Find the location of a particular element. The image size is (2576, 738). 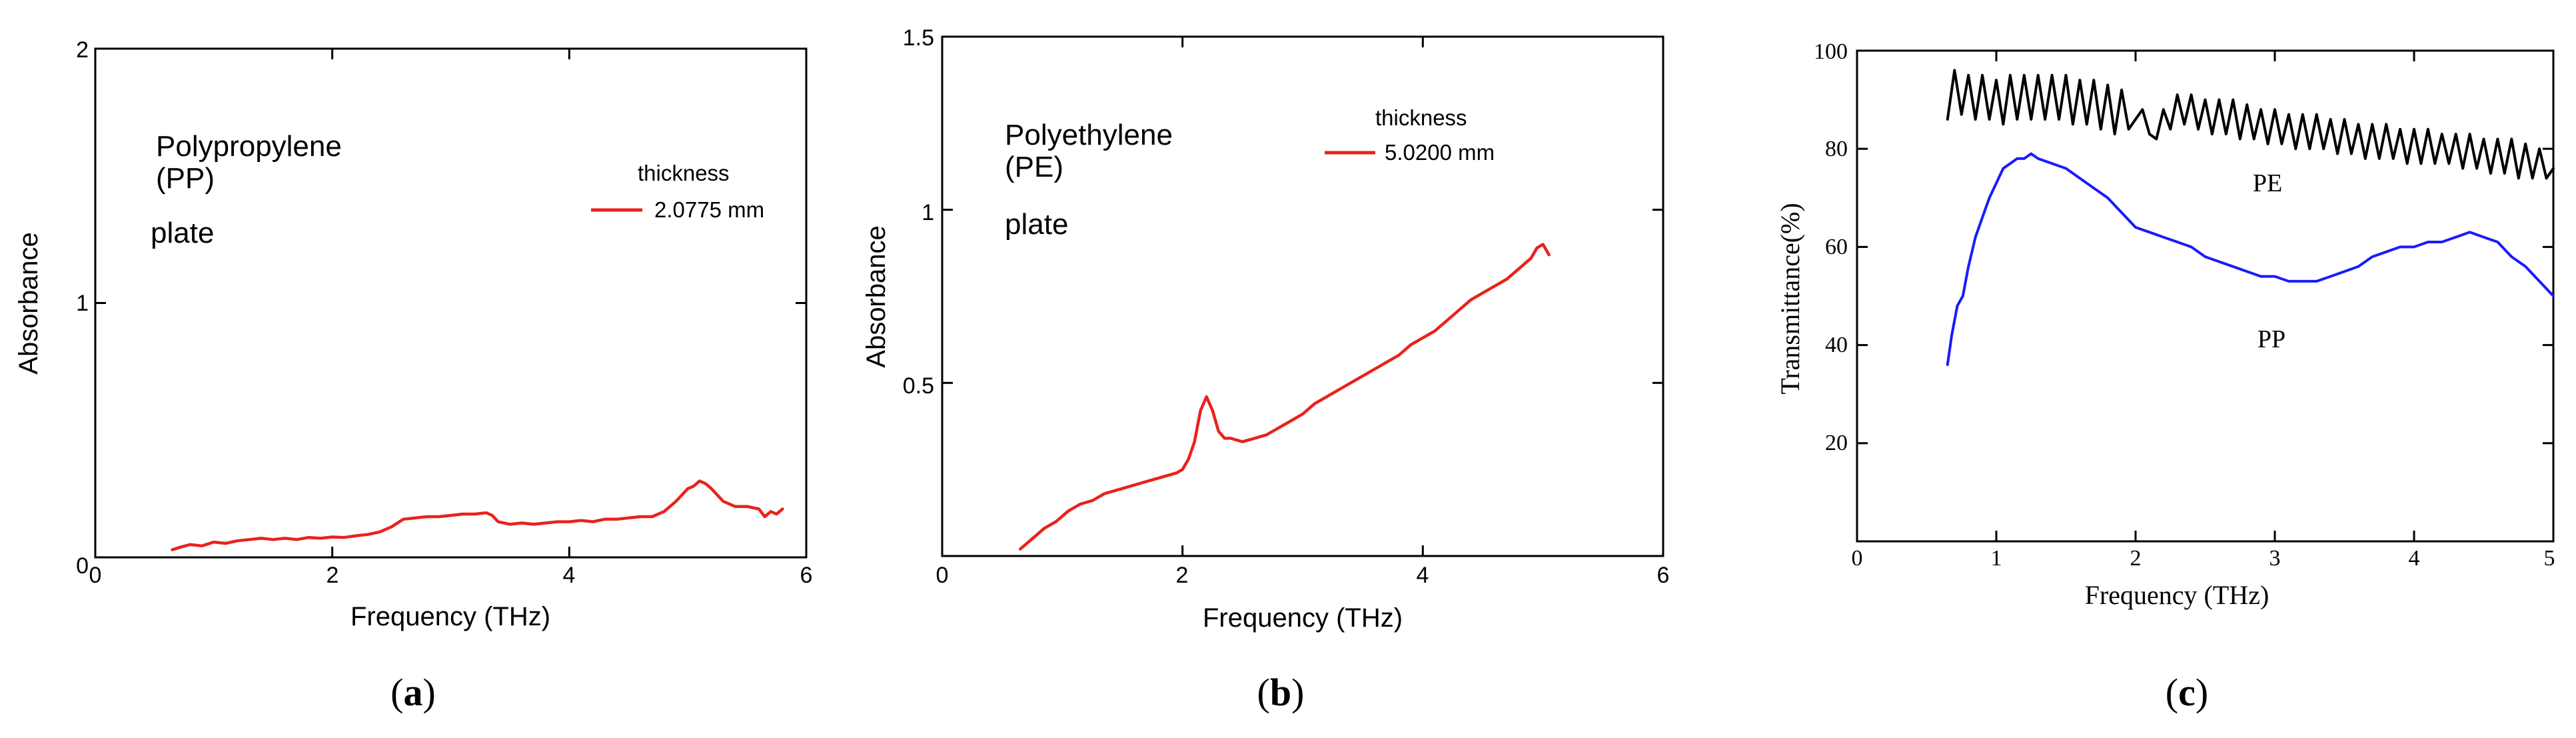

material-abbrev: (PP) is located at coordinates (186, 178).